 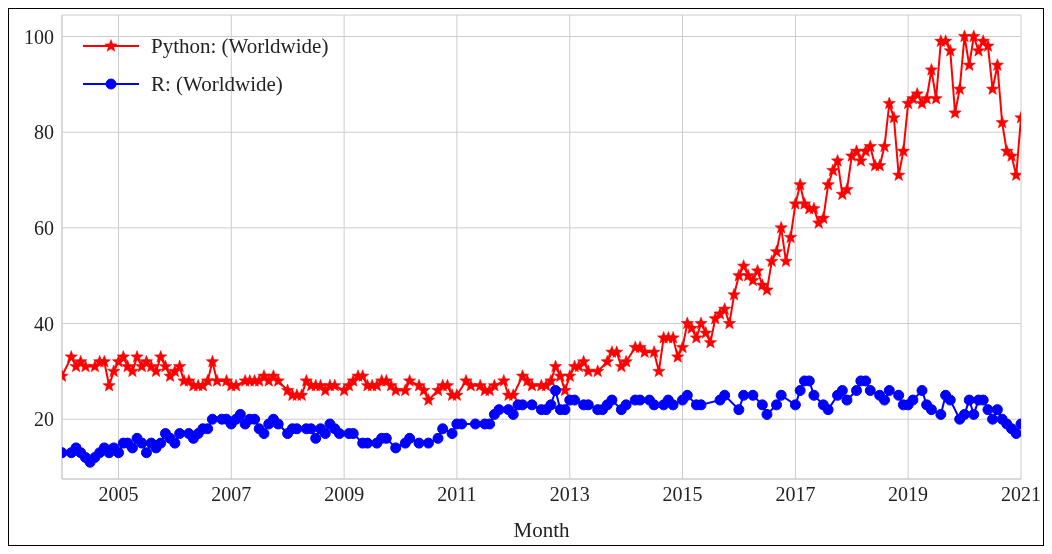 I want to click on legend-label: R: (Worldwide), so click(x=217, y=84).